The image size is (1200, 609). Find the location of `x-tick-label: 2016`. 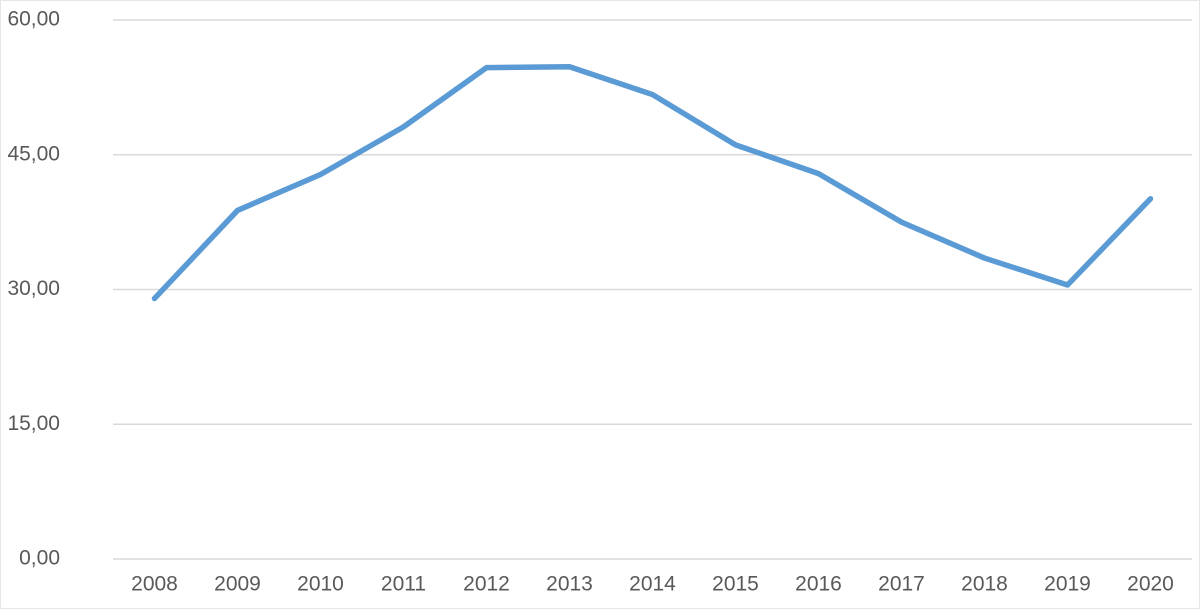

x-tick-label: 2016 is located at coordinates (818, 584).